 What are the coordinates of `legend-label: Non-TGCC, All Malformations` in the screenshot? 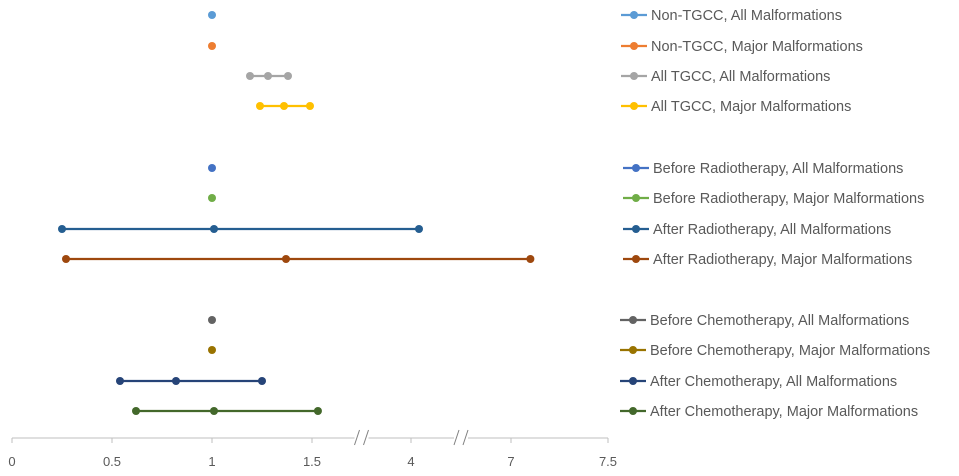 It's located at (746, 16).